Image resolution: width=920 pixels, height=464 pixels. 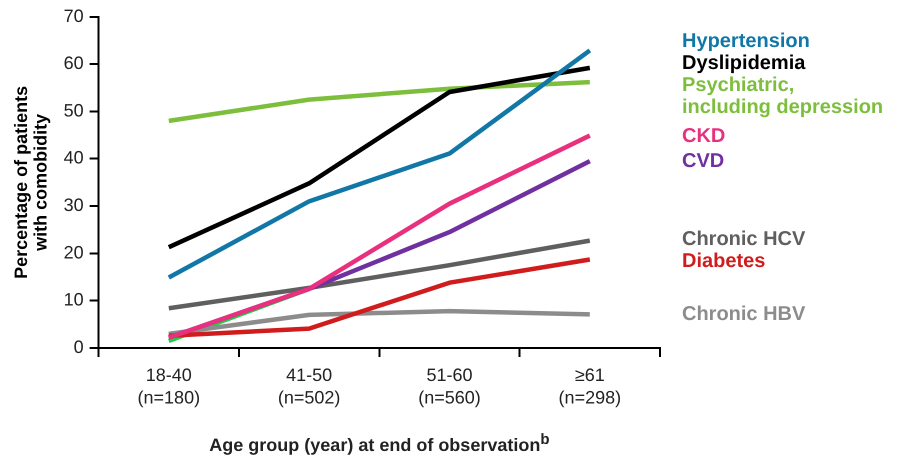 What do you see at coordinates (703, 161) in the screenshot?
I see `text: CVD` at bounding box center [703, 161].